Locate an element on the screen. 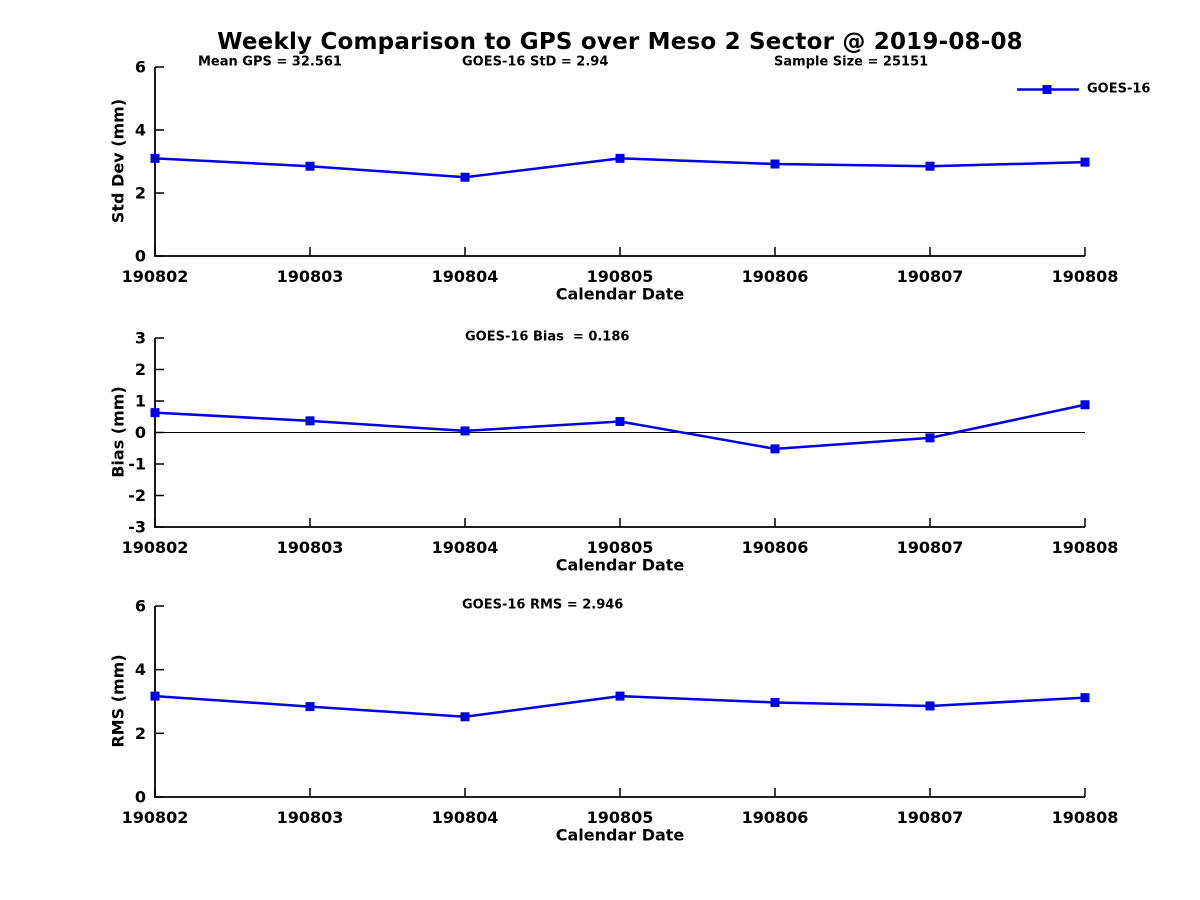 This screenshot has height=900, width=1200. annotation-mean-gps: Mean GPS = 32.561 is located at coordinates (270, 62).